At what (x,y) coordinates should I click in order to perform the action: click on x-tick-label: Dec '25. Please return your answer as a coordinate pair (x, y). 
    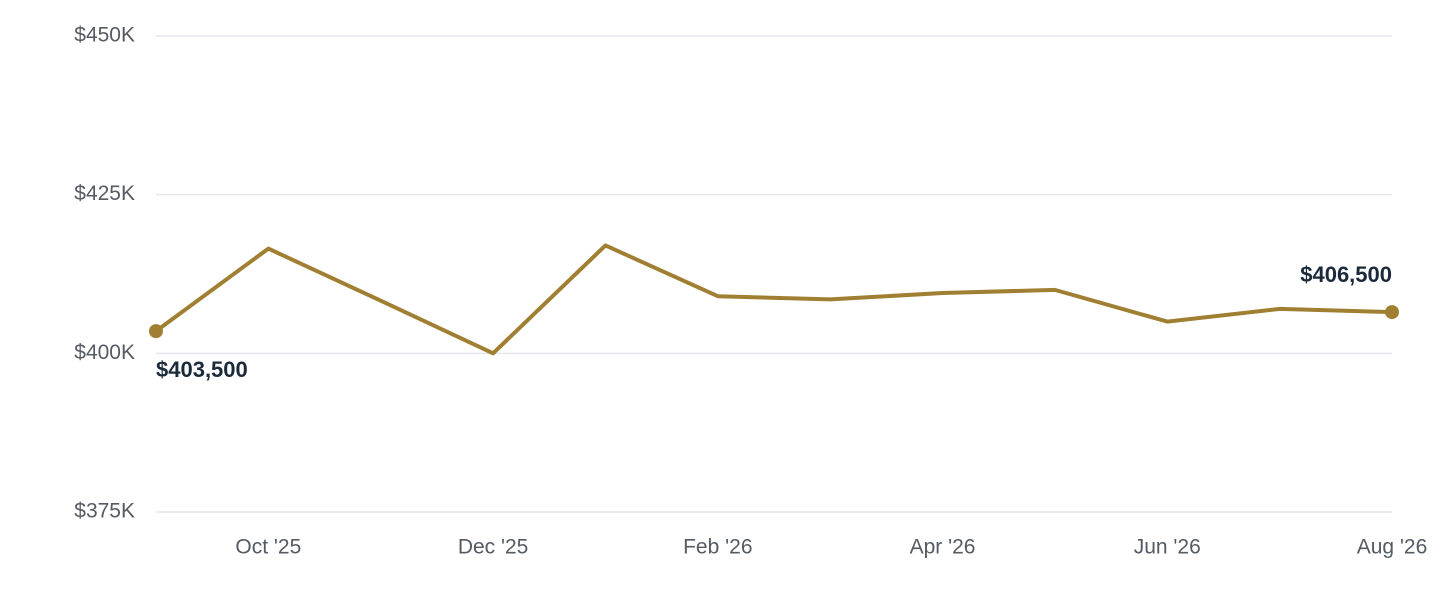
    Looking at the image, I should click on (493, 547).